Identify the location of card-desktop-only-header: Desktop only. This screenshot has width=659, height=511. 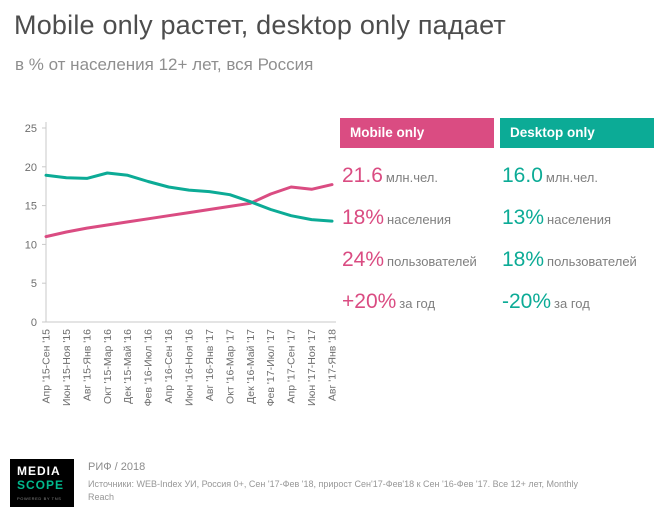
(577, 133).